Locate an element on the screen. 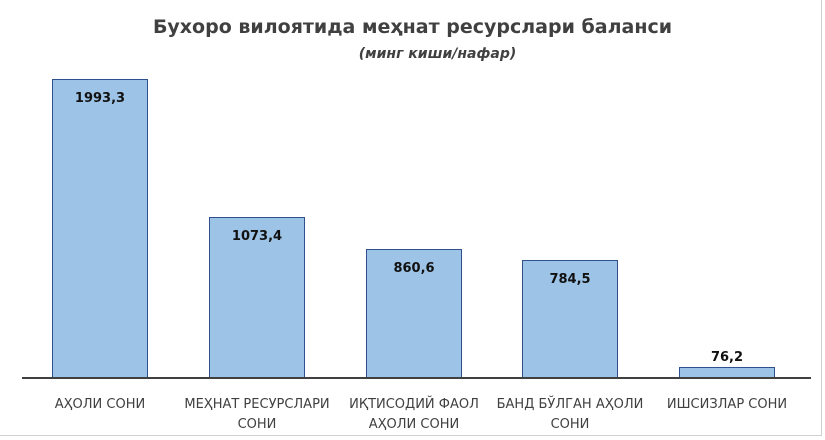 The height and width of the screenshot is (440, 825). data-label: 784,5 is located at coordinates (570, 279).